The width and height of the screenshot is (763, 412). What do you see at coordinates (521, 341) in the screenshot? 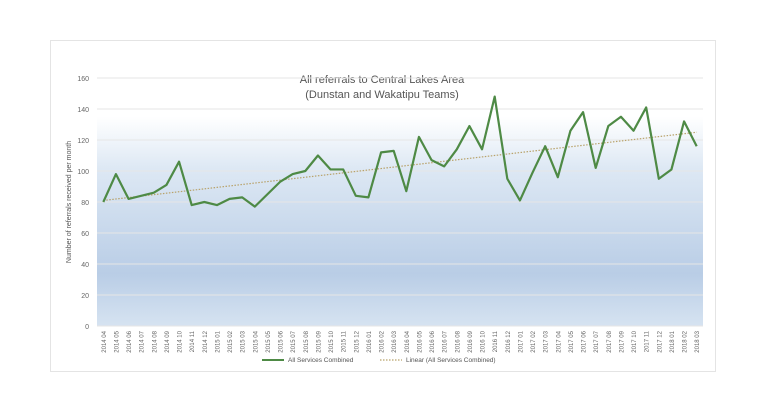
I see `x-tick-label: 2017 01` at bounding box center [521, 341].